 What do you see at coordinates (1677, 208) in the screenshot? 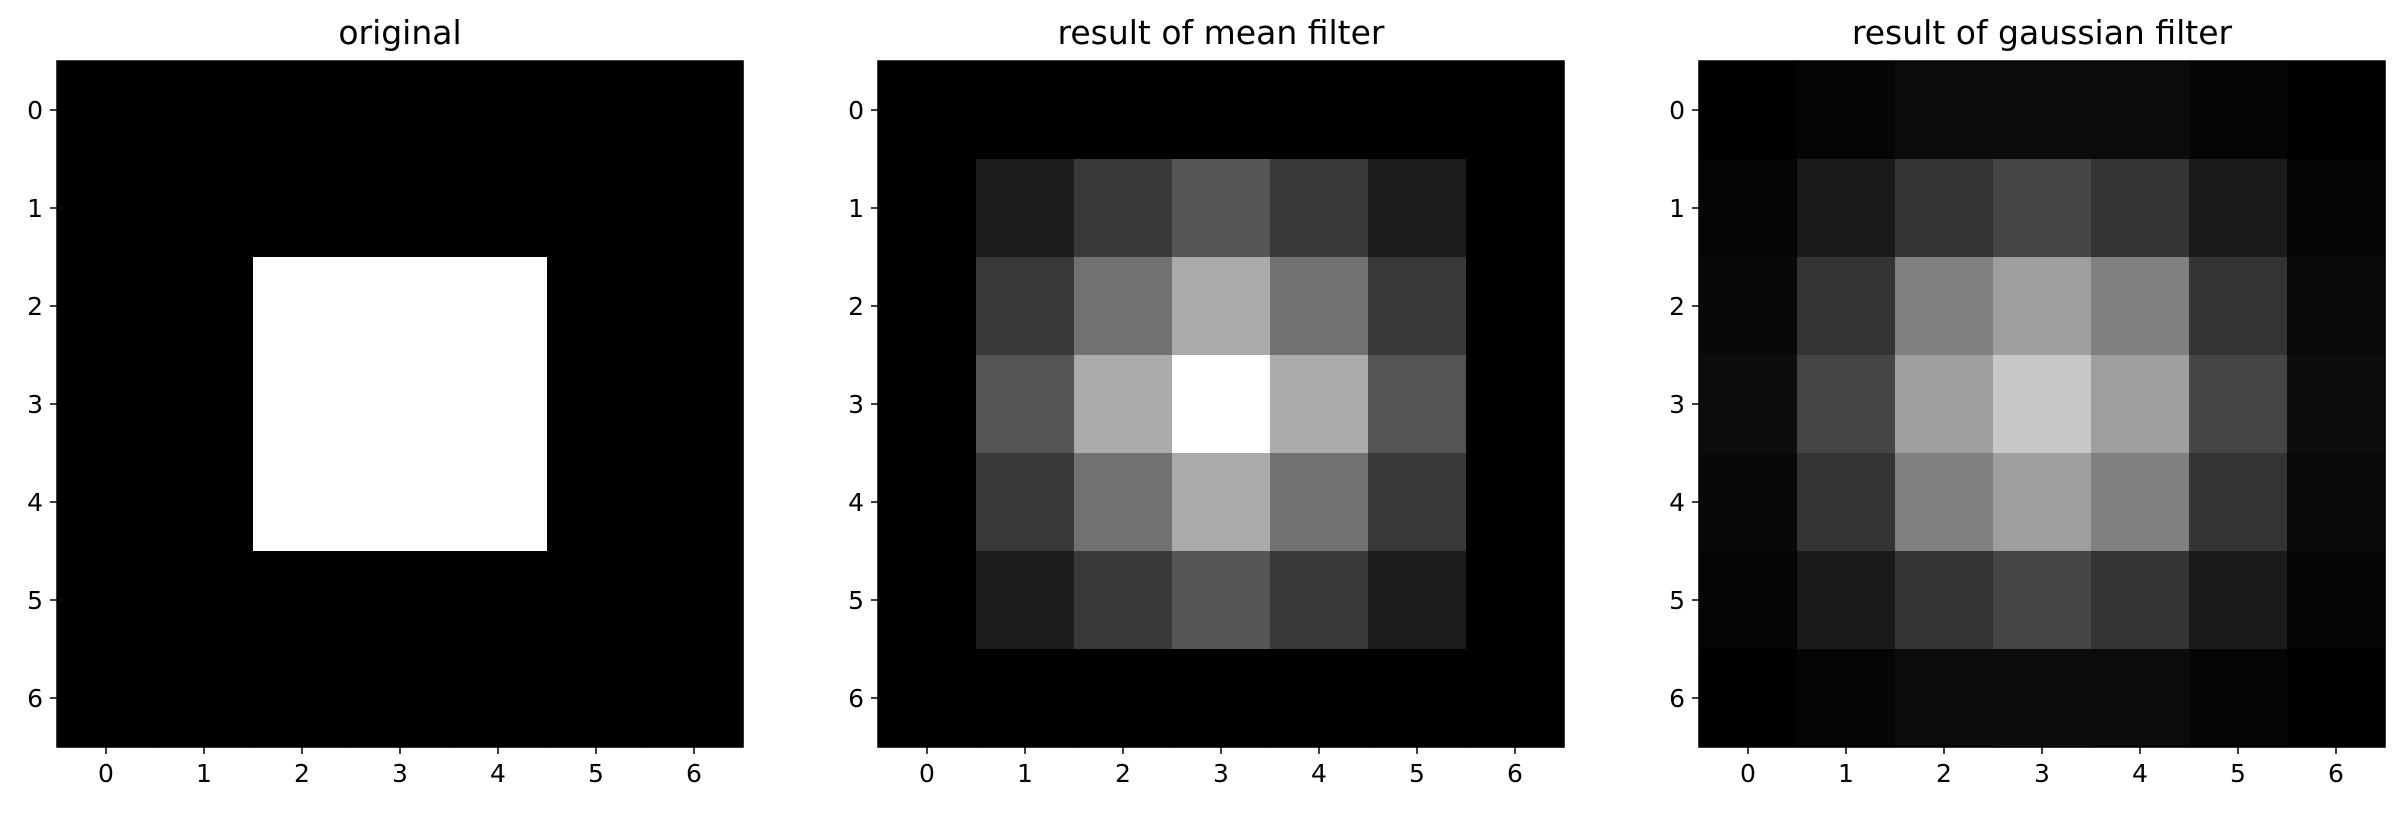
I see `y-tick-label: 1` at bounding box center [1677, 208].